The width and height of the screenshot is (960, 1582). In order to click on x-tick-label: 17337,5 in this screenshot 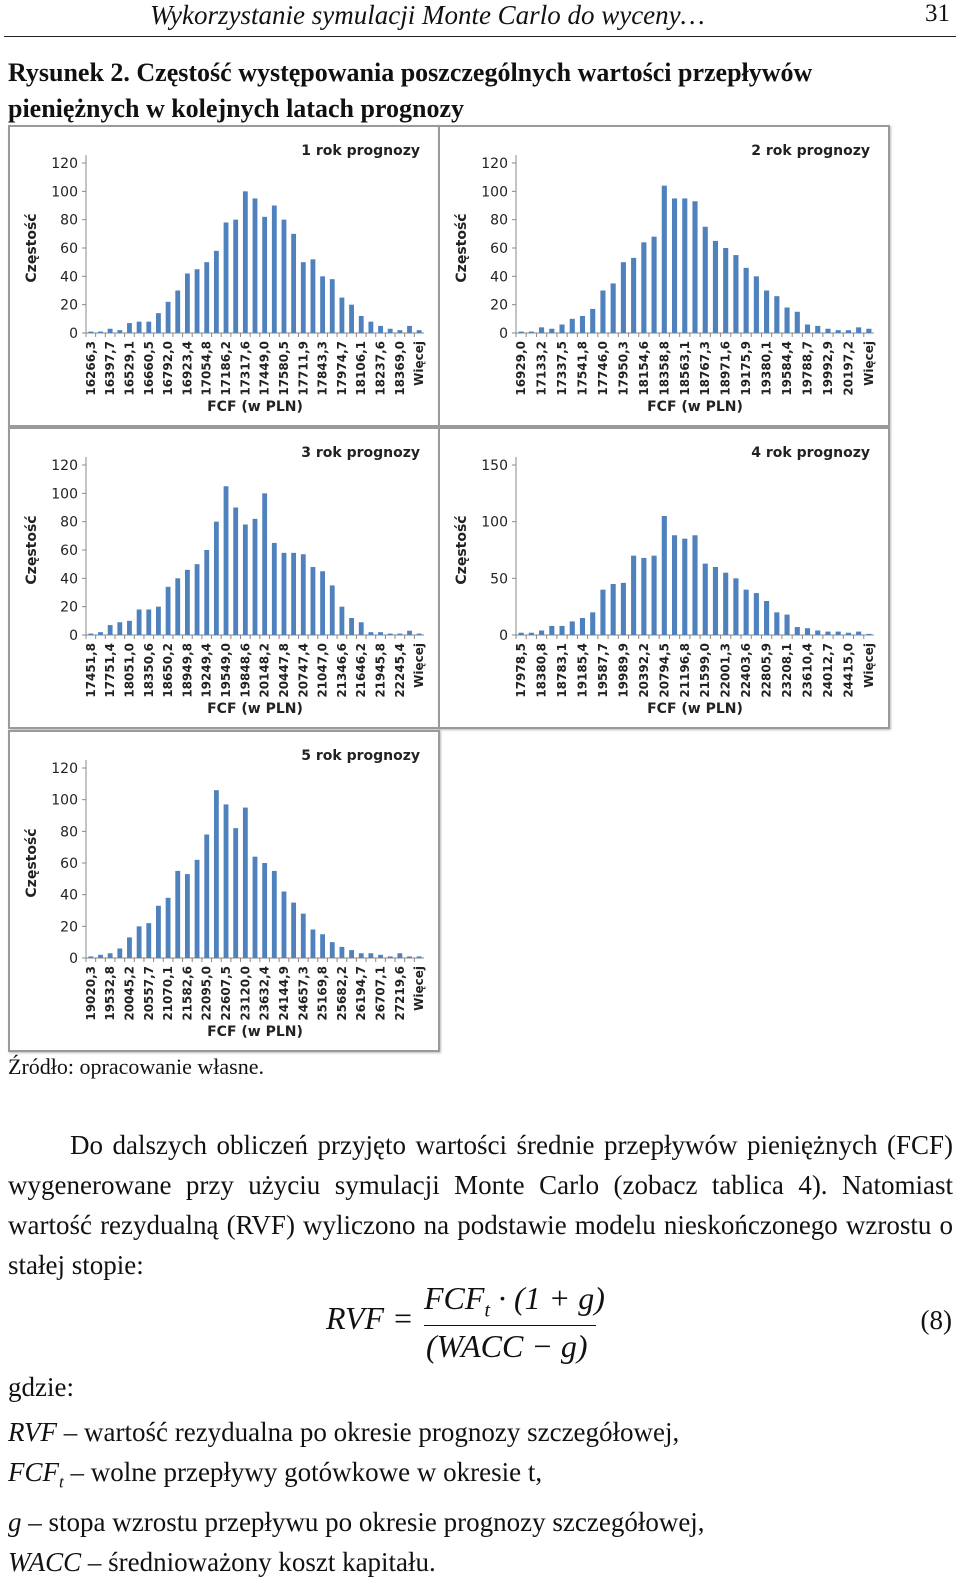, I will do `click(562, 368)`.